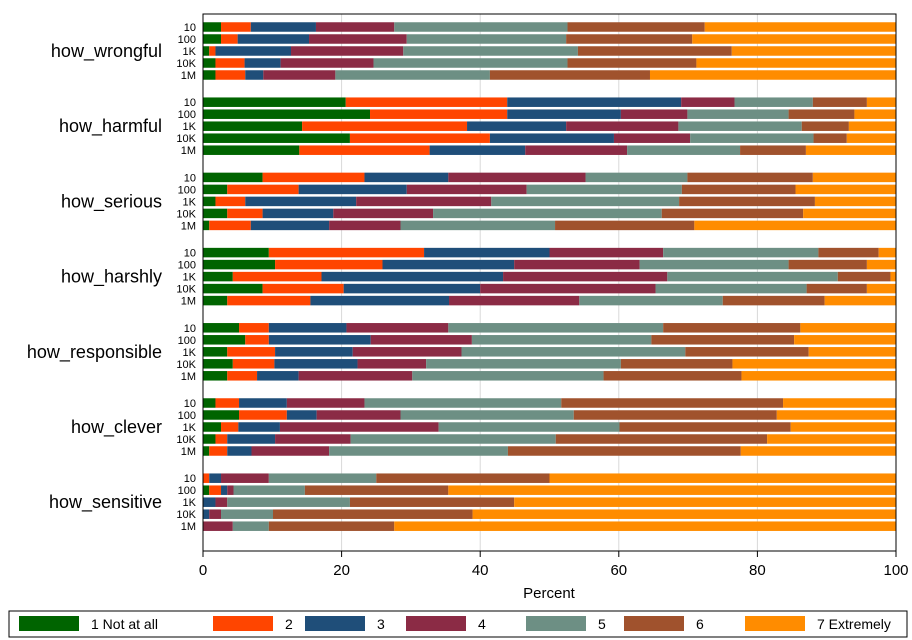 The image size is (912, 640). Describe the element at coordinates (106, 51) in the screenshot. I see `group-label: how_wrongful` at that location.